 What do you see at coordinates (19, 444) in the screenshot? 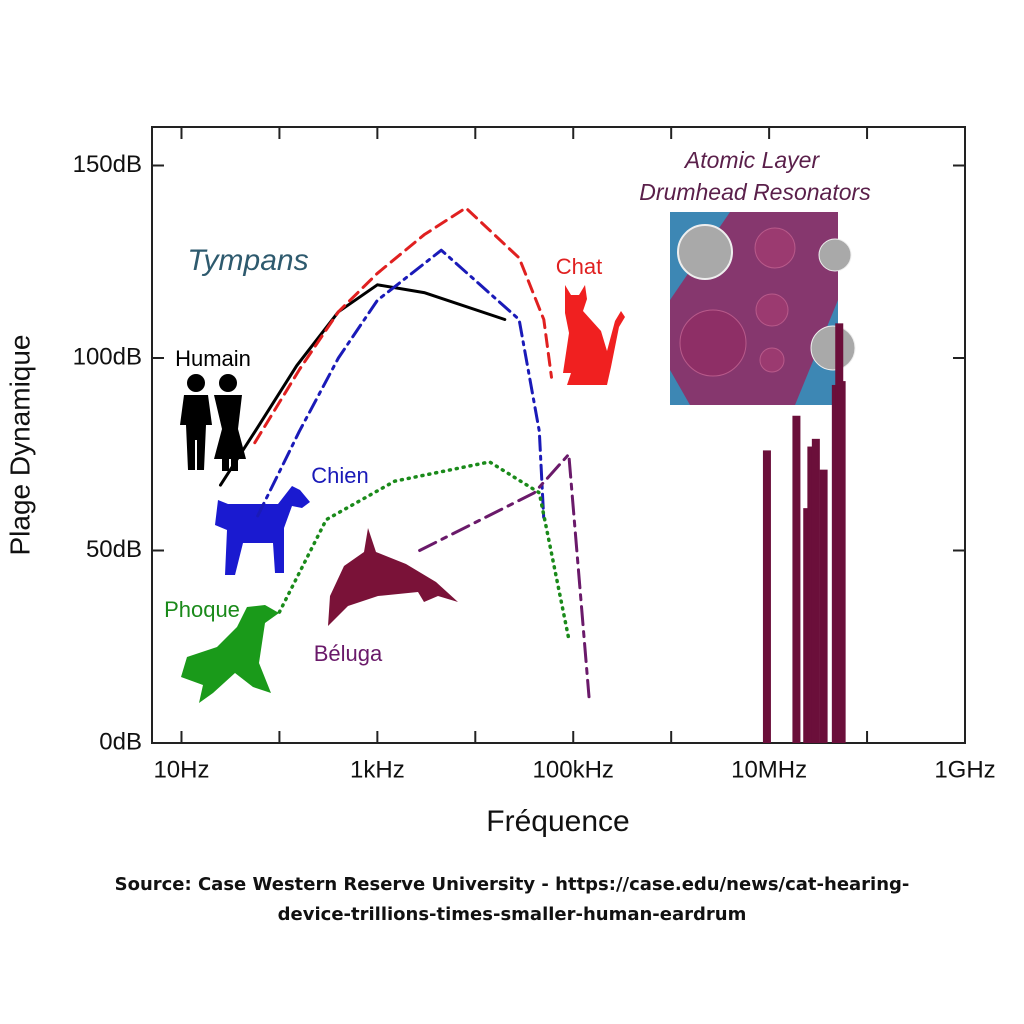
I see `y-axis-label: Plage Dynamique` at bounding box center [19, 444].